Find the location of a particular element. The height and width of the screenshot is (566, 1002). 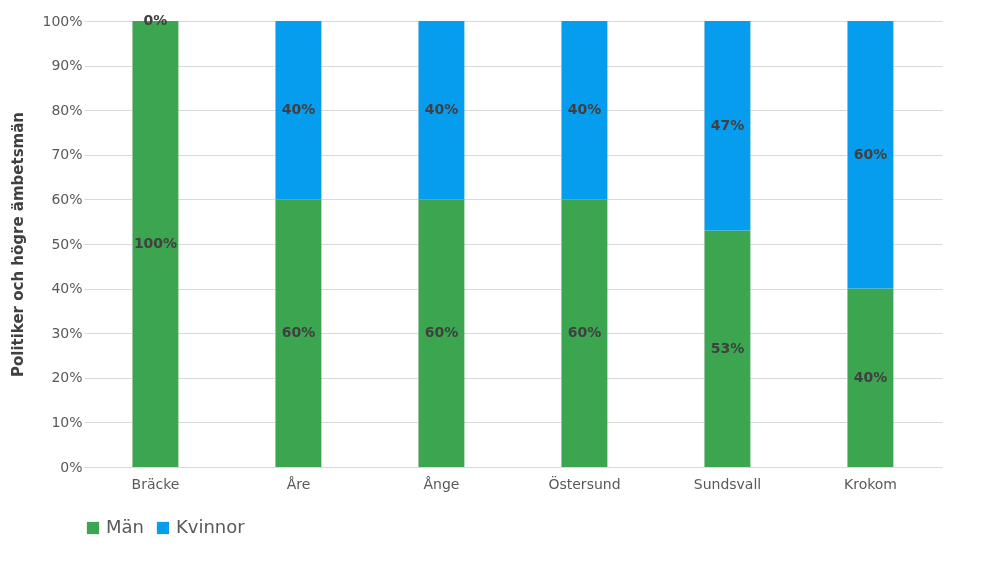

x-tick-label: Bräcke is located at coordinates (155, 483).